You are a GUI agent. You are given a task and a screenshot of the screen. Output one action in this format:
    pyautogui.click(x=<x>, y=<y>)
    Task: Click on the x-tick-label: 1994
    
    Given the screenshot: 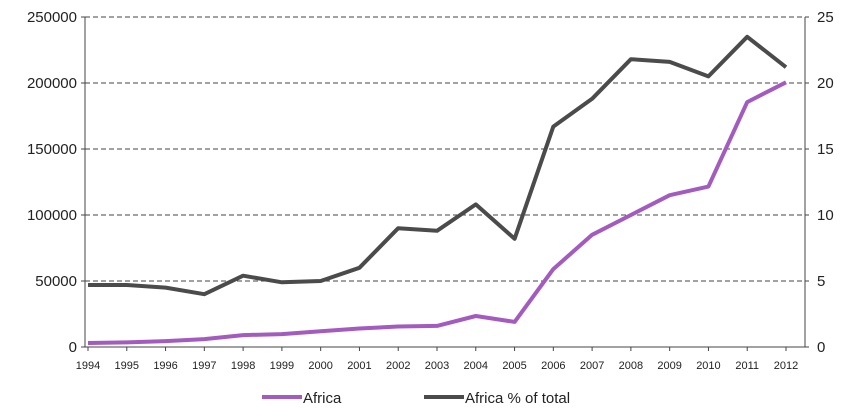 What is the action you would take?
    pyautogui.click(x=88, y=366)
    